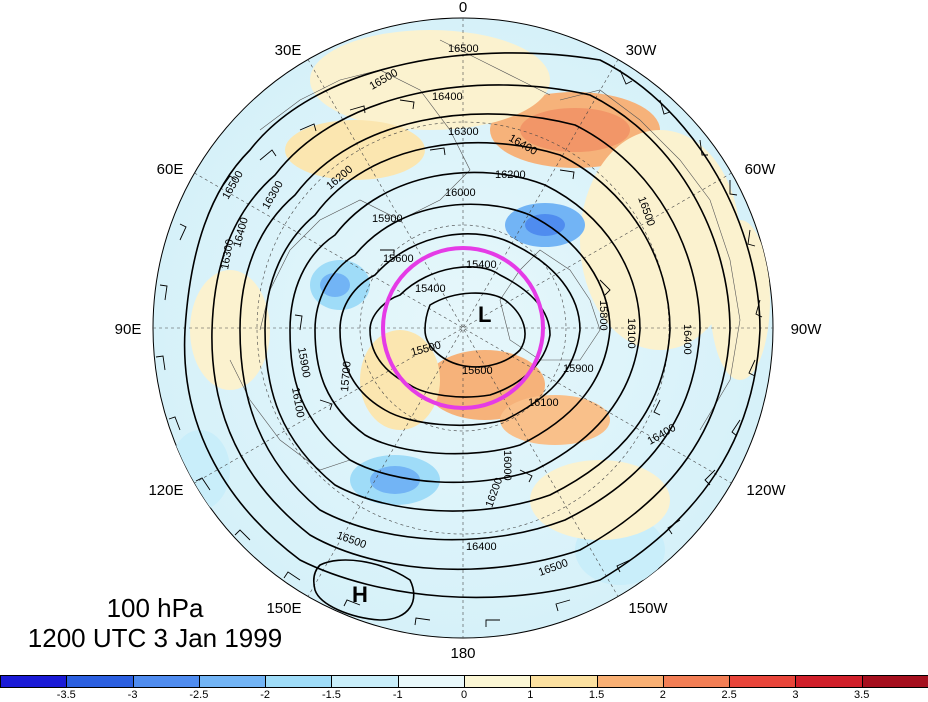 Image resolution: width=928 pixels, height=702 pixels. Describe the element at coordinates (346, 377) in the screenshot. I see `contour-label: 15700` at that location.